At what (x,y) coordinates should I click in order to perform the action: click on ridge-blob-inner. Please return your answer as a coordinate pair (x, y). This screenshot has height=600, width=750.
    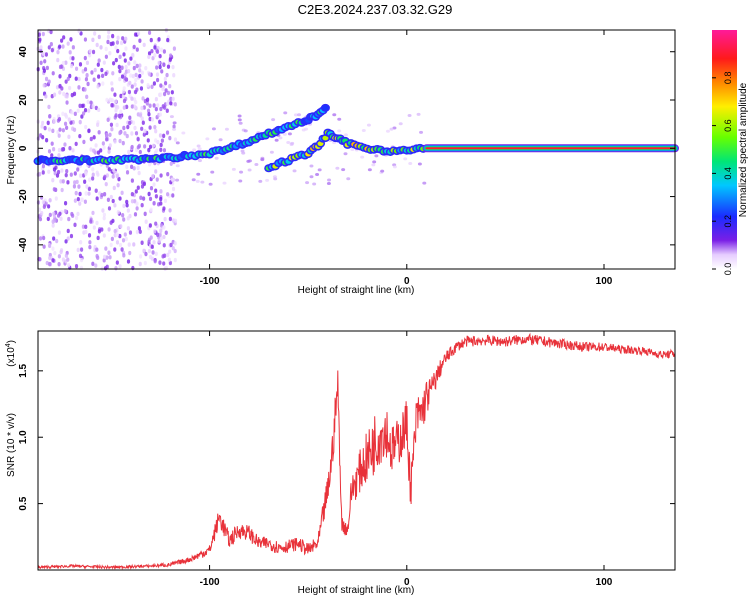
    Looking at the image, I should click on (325, 138).